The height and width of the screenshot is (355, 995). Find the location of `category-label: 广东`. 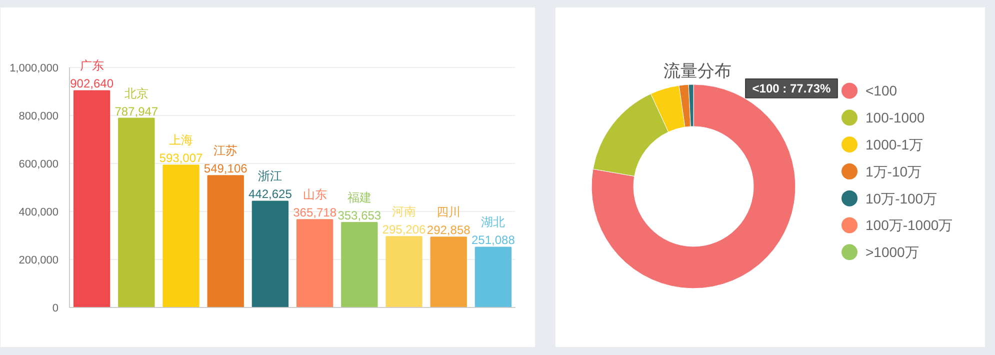

category-label: 广东 is located at coordinates (92, 65).